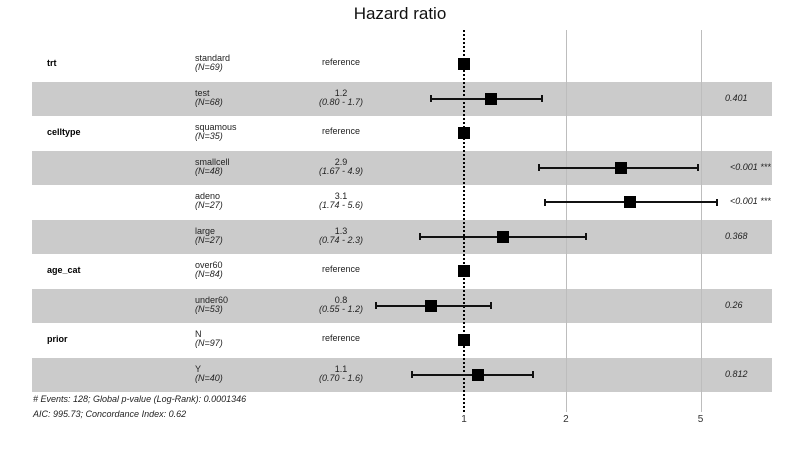 The image size is (800, 450). I want to click on ci-label: (0.70 - 1.6), so click(341, 377).